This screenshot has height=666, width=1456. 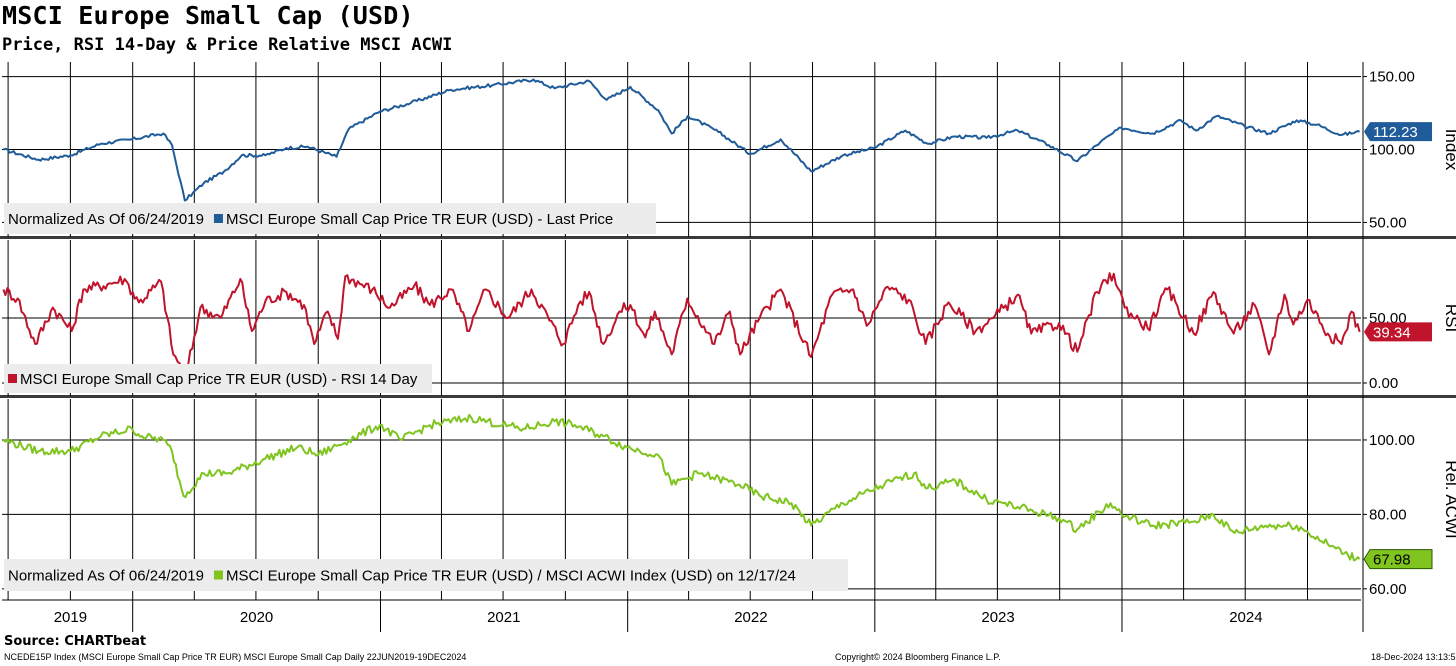 I want to click on x-tick-label: 2024, so click(x=1245, y=617).